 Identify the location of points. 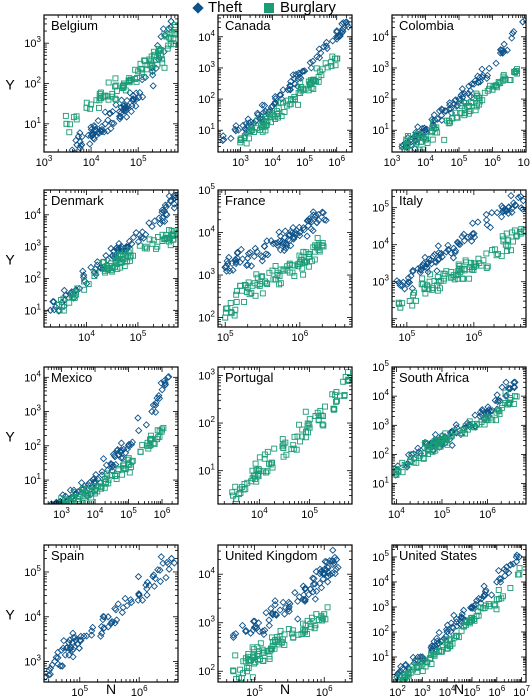
(120, 84).